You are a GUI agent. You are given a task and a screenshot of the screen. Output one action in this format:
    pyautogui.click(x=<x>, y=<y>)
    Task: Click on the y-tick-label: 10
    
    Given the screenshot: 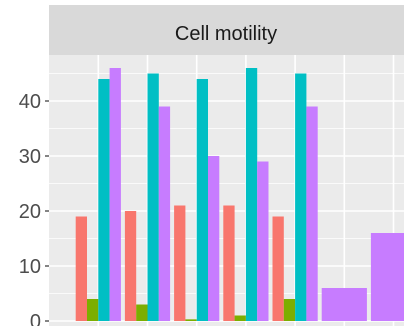 What is the action you would take?
    pyautogui.click(x=30, y=267)
    